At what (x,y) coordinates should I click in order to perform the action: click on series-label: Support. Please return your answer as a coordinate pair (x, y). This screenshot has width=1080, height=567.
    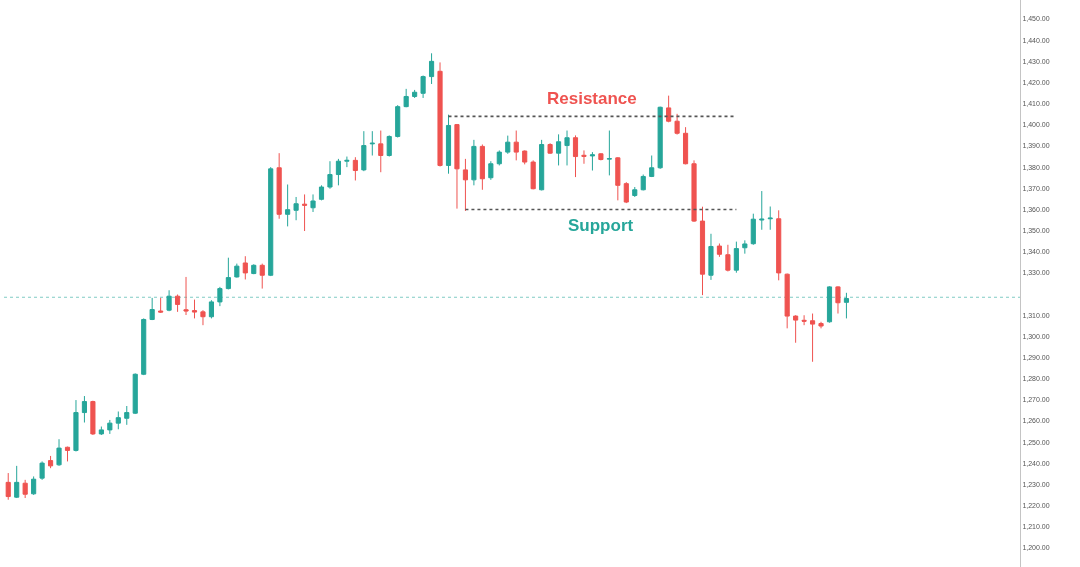
    Looking at the image, I should click on (601, 225).